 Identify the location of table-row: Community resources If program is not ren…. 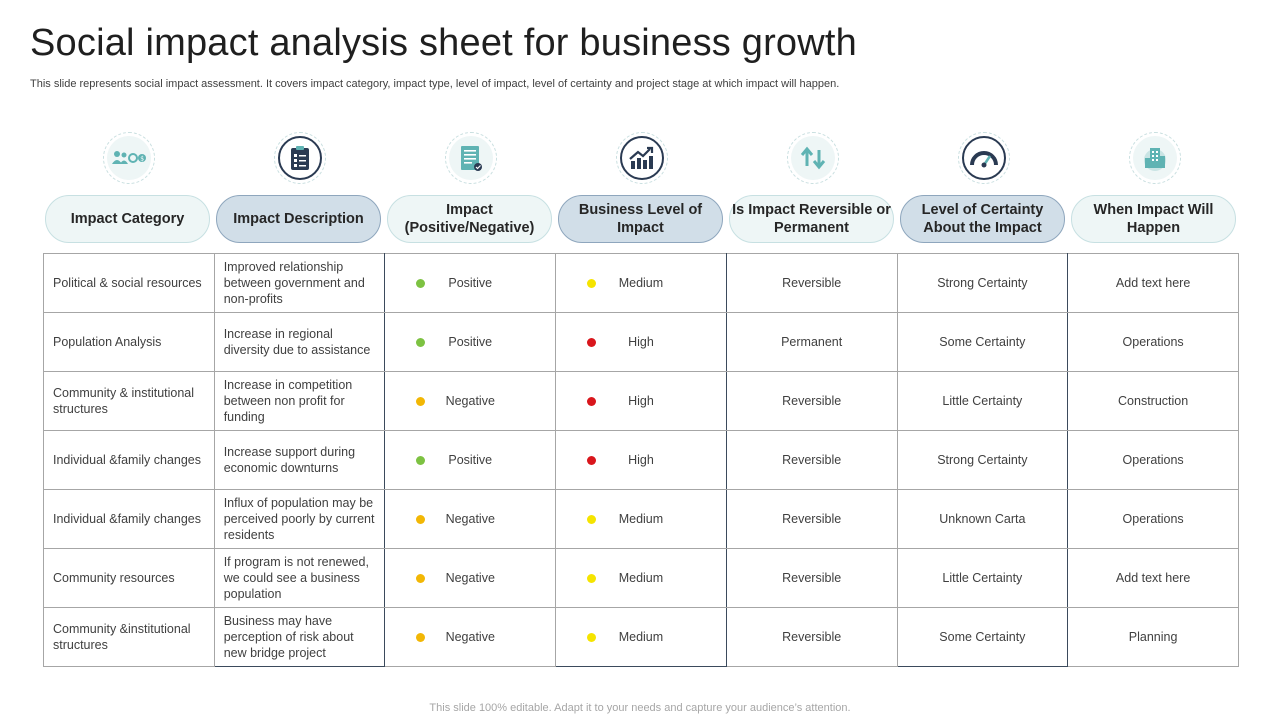
(641, 578).